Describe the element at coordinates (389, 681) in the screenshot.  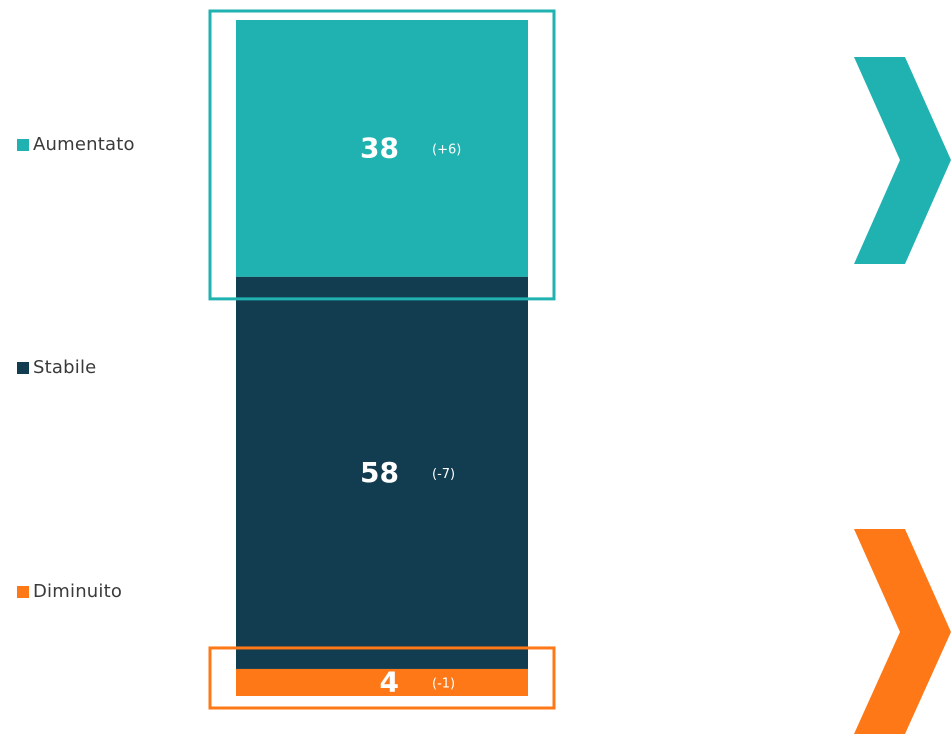
I see `value-label-diminuito: 4` at that location.